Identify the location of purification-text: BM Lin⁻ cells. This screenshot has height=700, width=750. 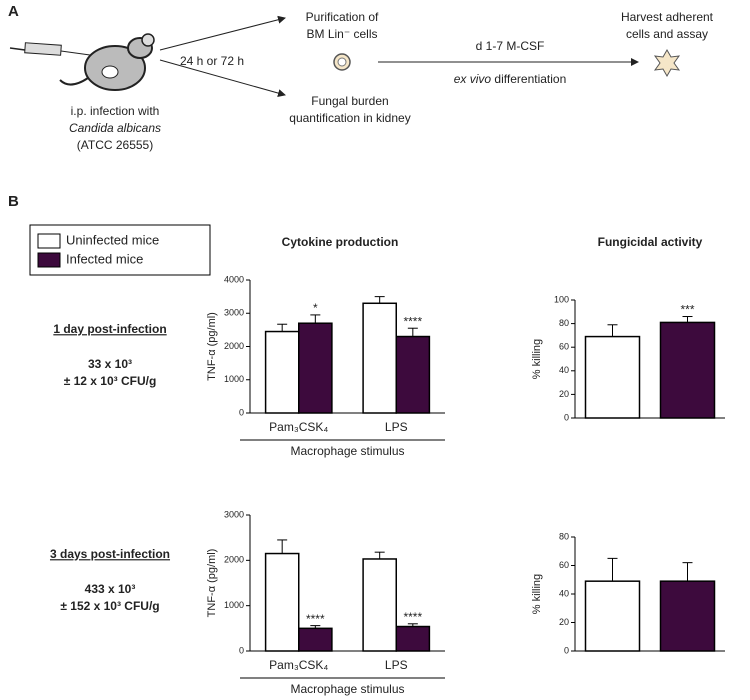
(341, 34).